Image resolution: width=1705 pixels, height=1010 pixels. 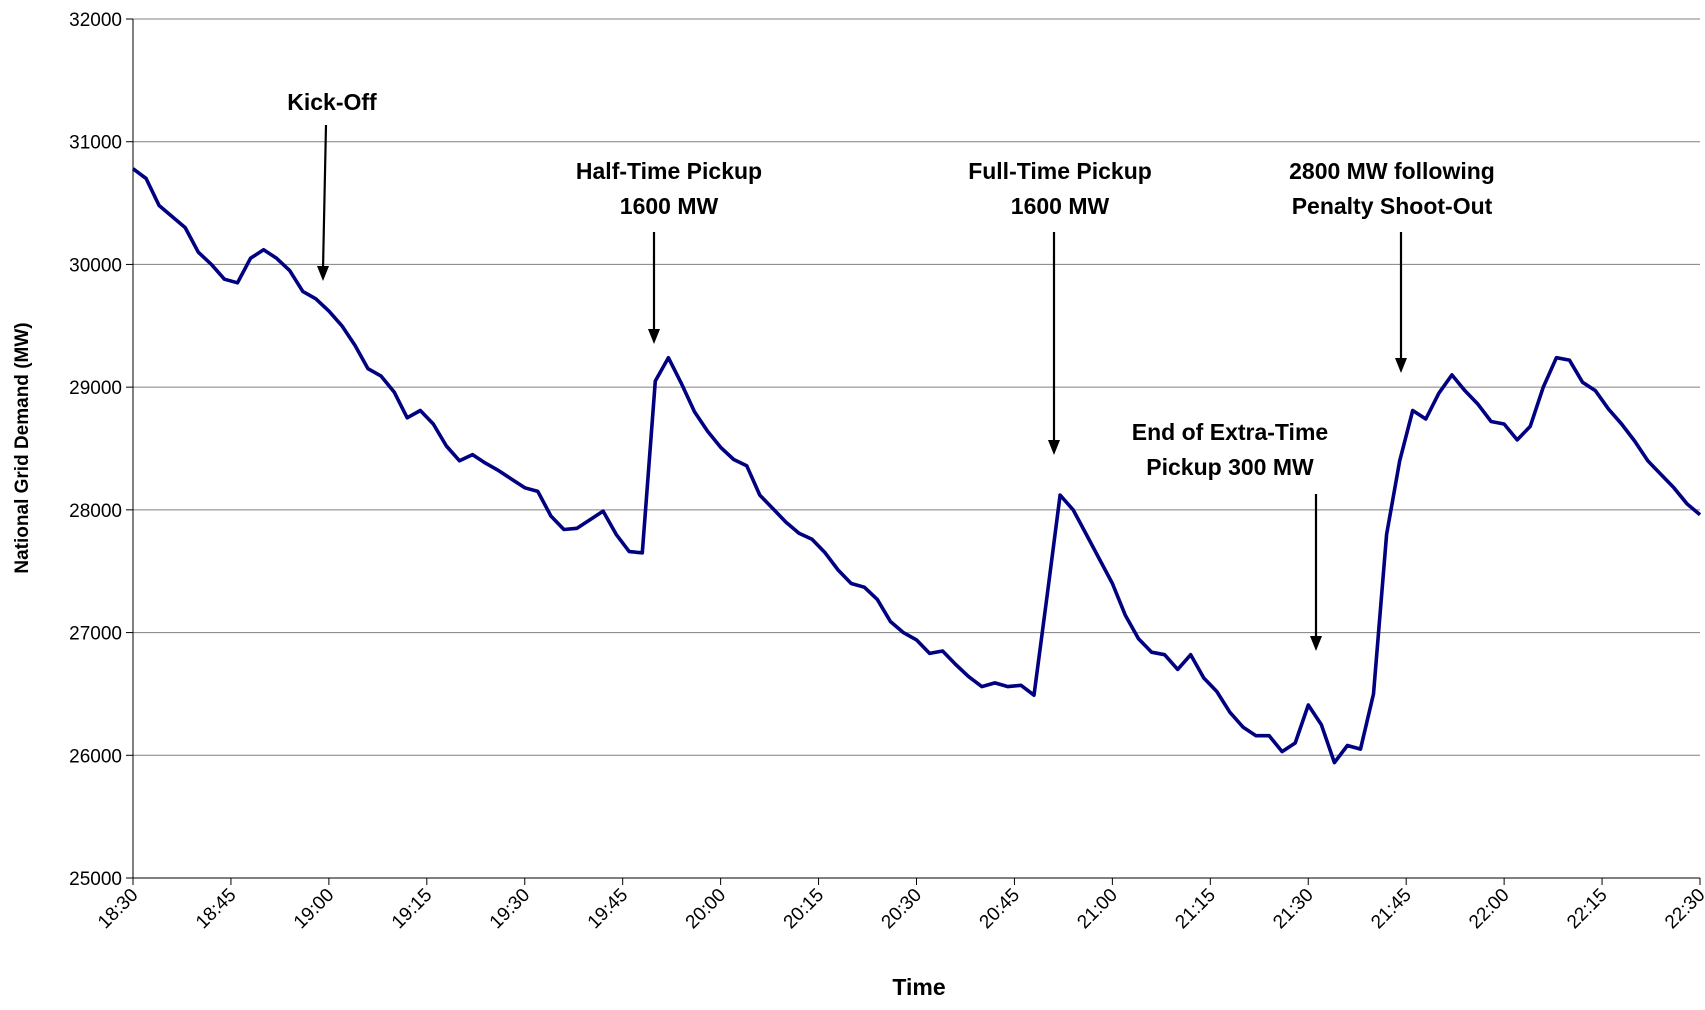 What do you see at coordinates (216, 909) in the screenshot?
I see `x-tick-label: 18:45` at bounding box center [216, 909].